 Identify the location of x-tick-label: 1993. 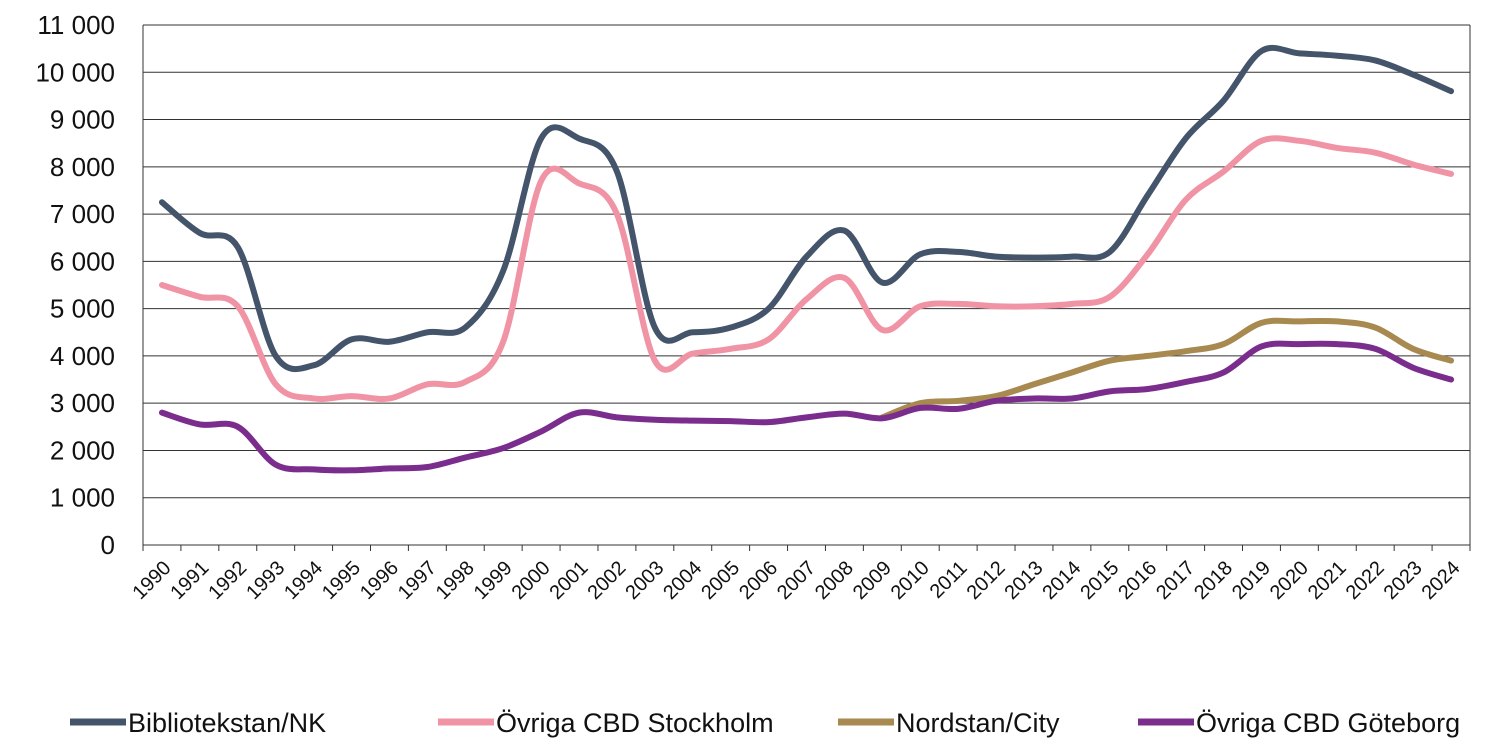
(265, 580).